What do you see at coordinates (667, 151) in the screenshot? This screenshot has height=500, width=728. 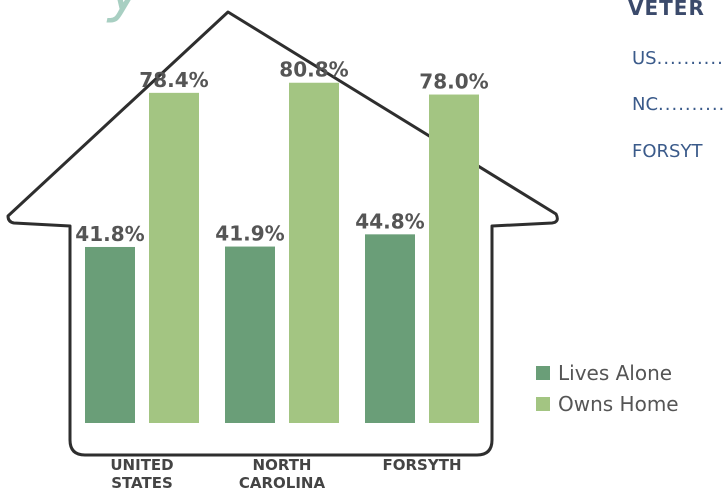 I see `side-row-label: FORSYT` at bounding box center [667, 151].